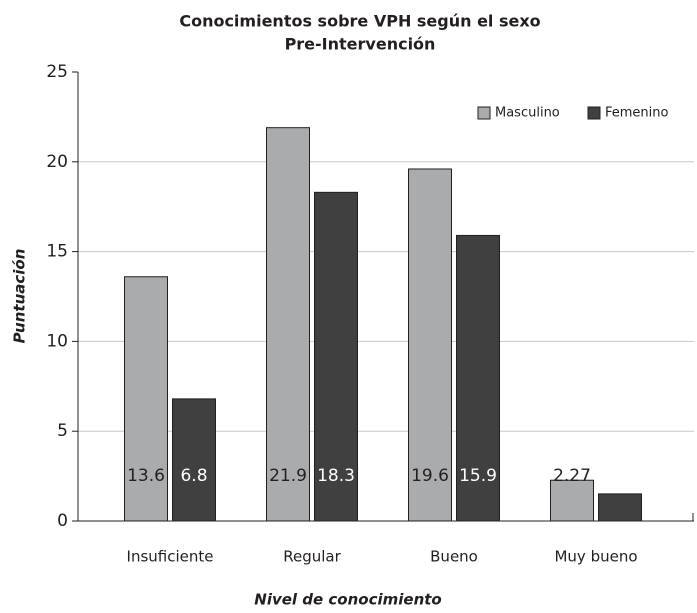  Describe the element at coordinates (430, 476) in the screenshot. I see `data-label: 19.6` at that location.